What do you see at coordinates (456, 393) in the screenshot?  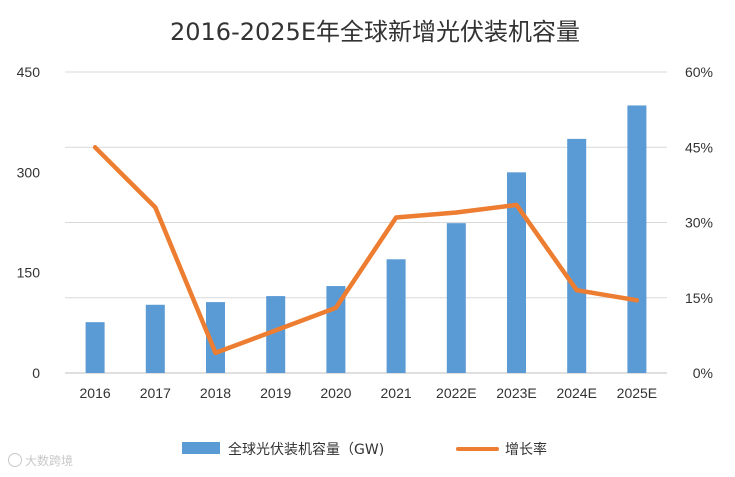 I see `x-axis-tick-label: 2022E` at bounding box center [456, 393].